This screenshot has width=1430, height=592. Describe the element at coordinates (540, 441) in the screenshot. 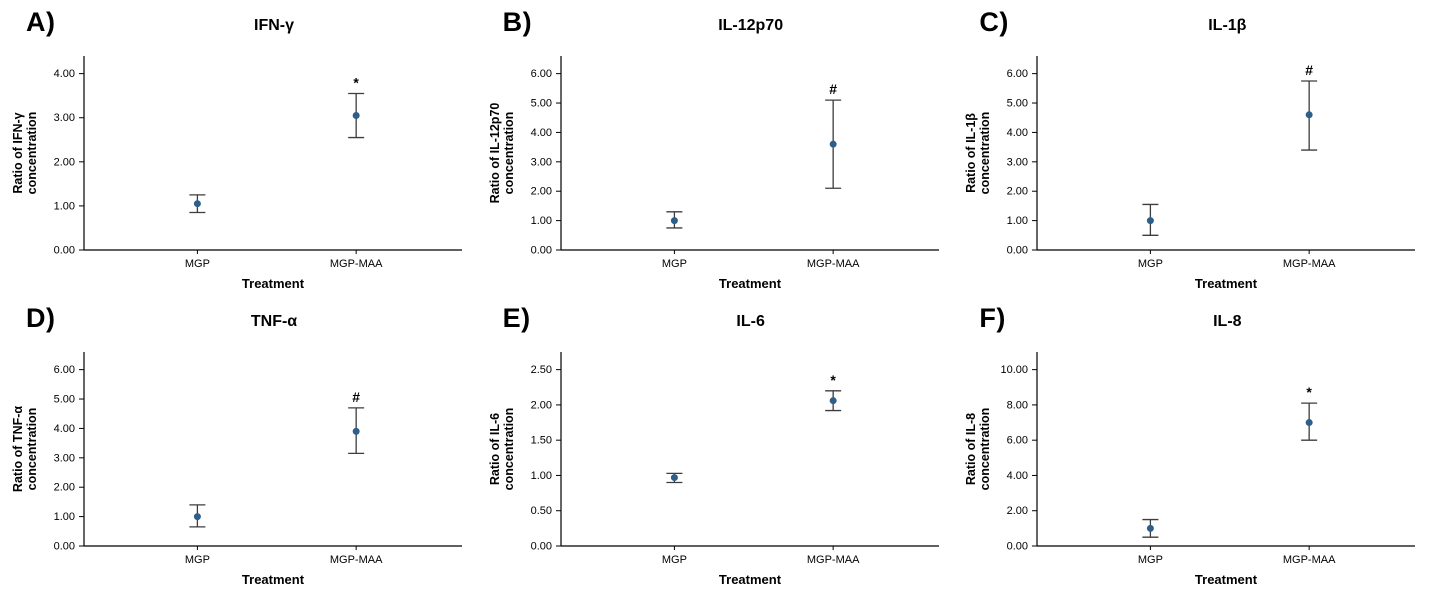

I see `y-tick-label: 1.50` at that location.